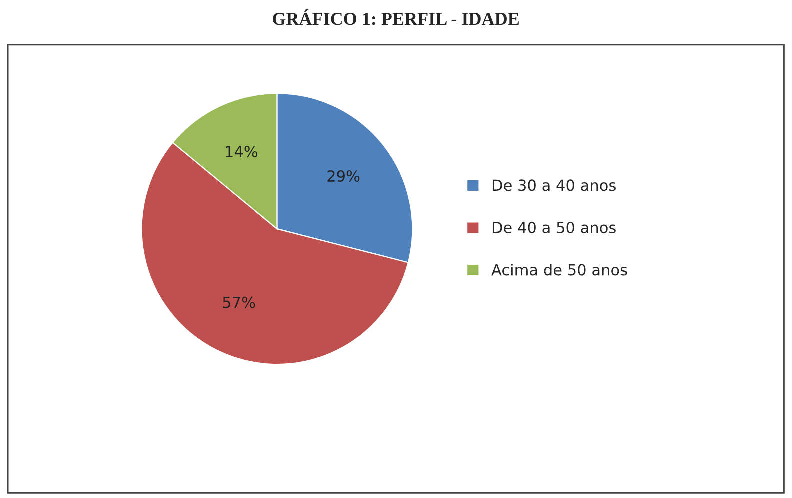  What do you see at coordinates (239, 302) in the screenshot?
I see `data-label: 57%` at bounding box center [239, 302].